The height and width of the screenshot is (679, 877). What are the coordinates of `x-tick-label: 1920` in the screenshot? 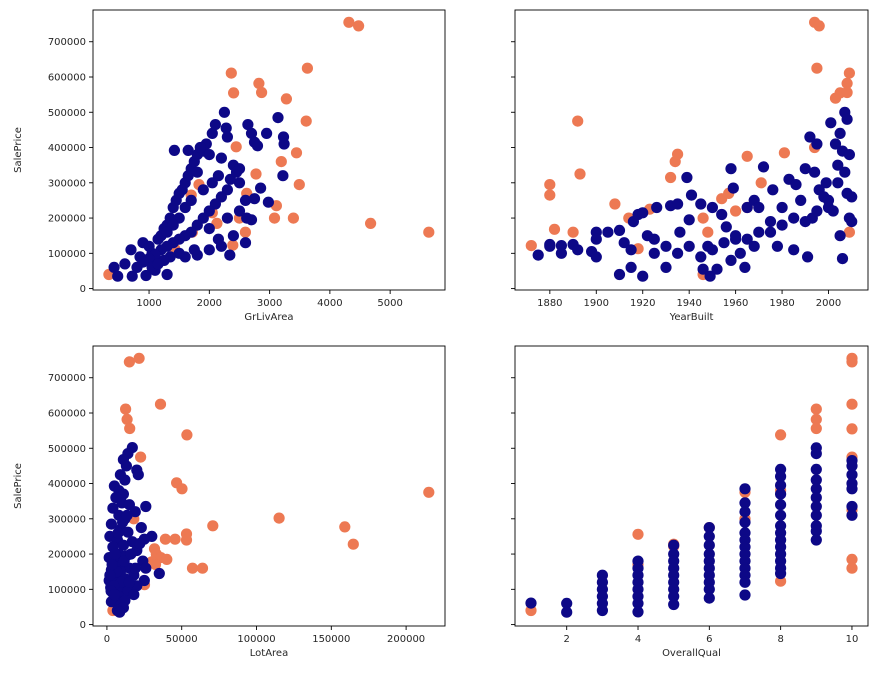 It's located at (642, 303).